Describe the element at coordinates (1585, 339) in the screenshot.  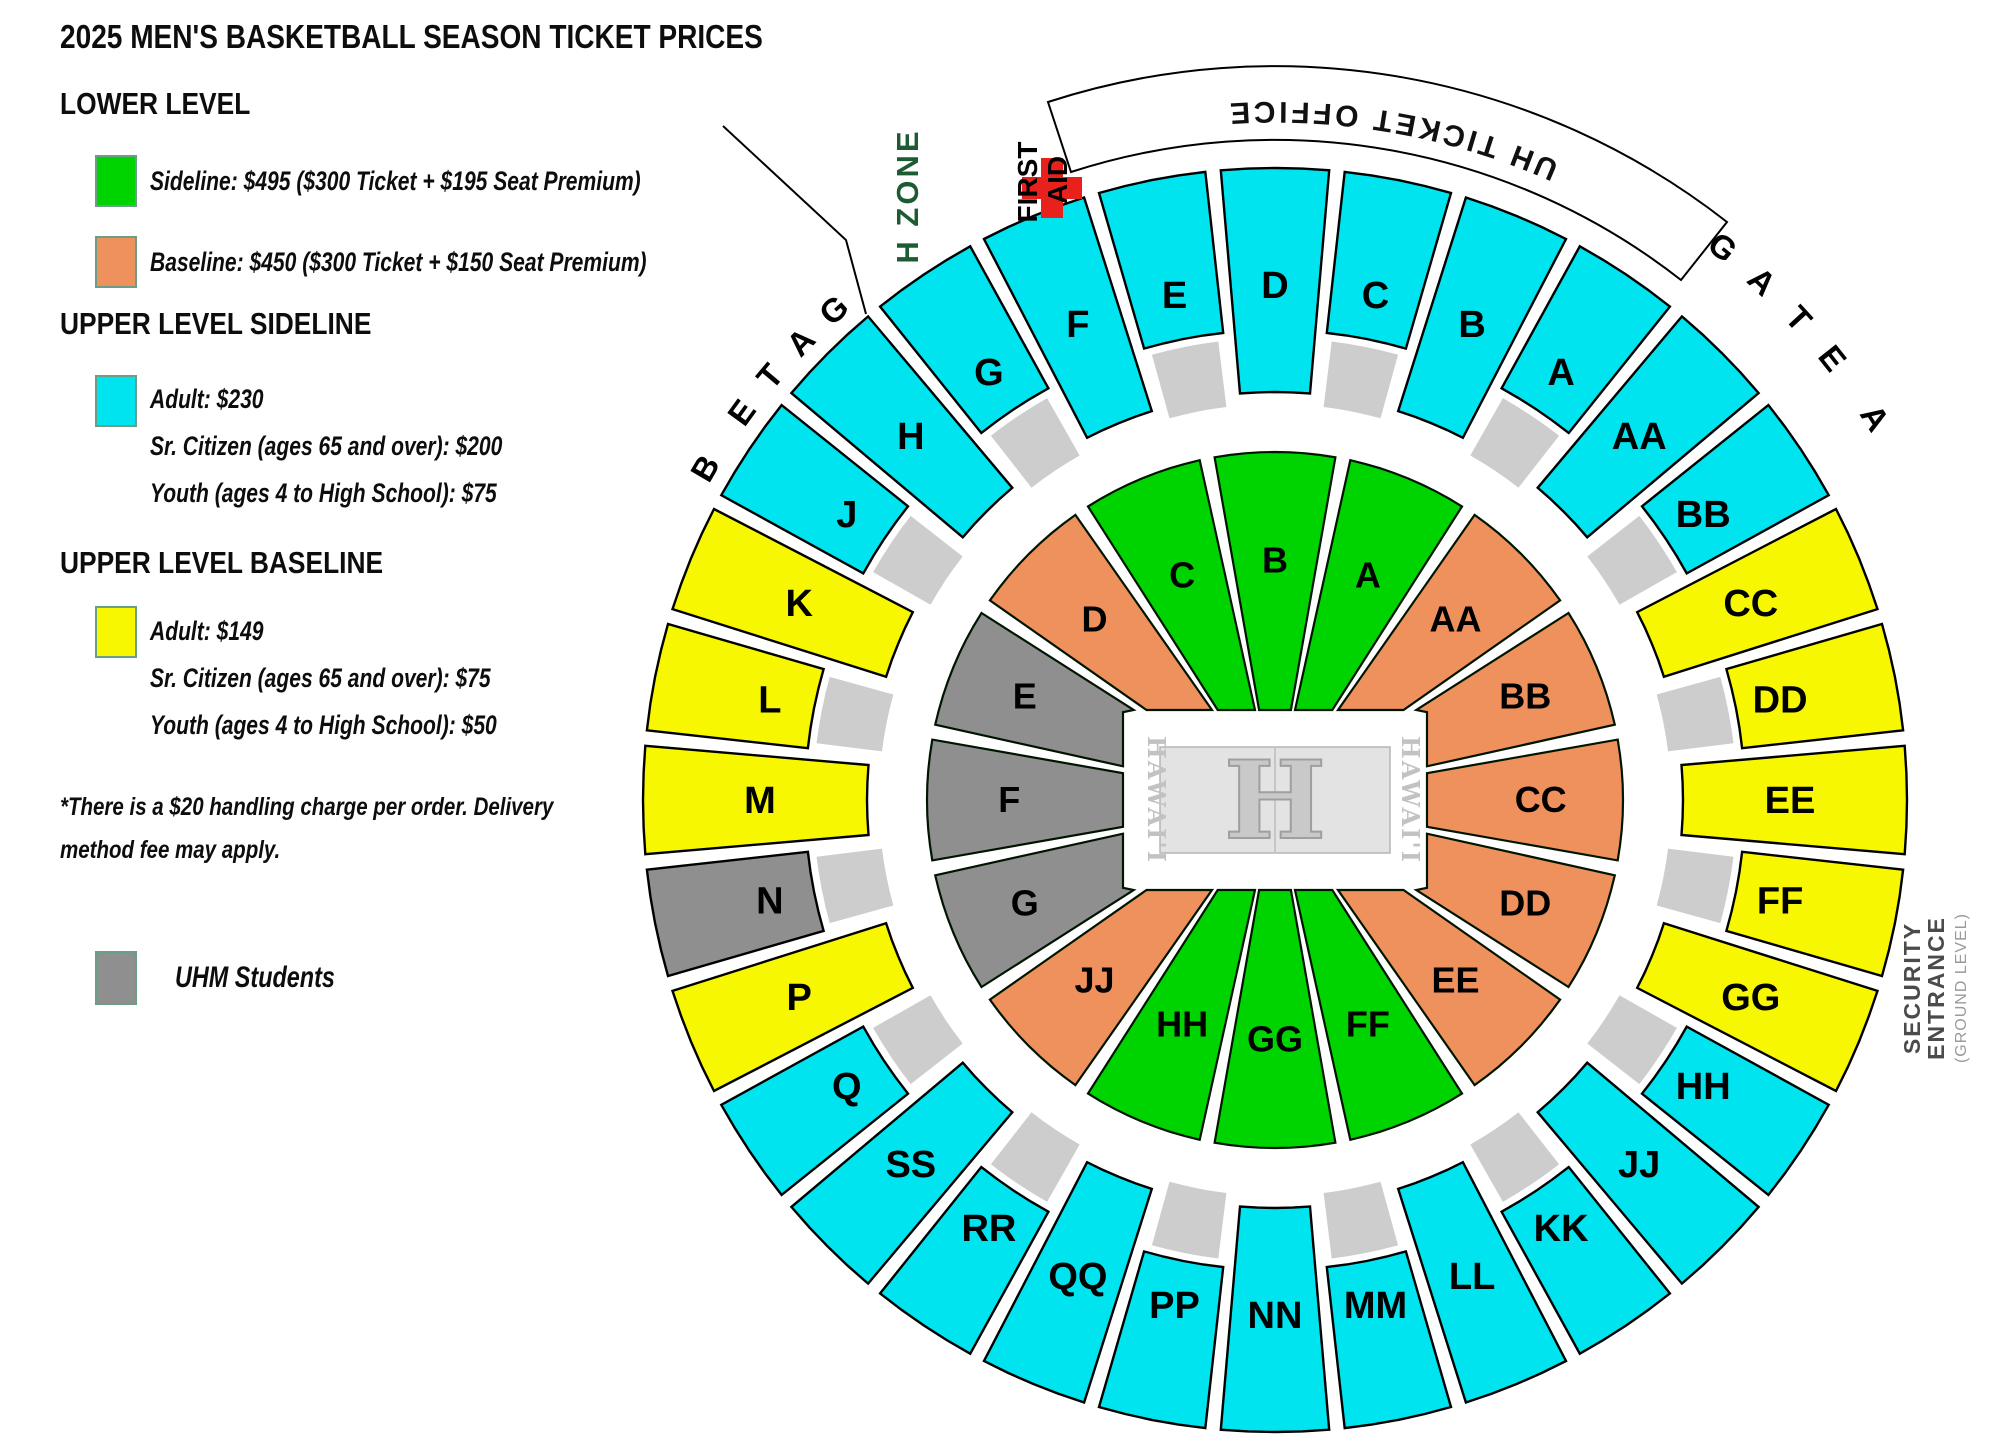
I see `section-outer-A` at that location.